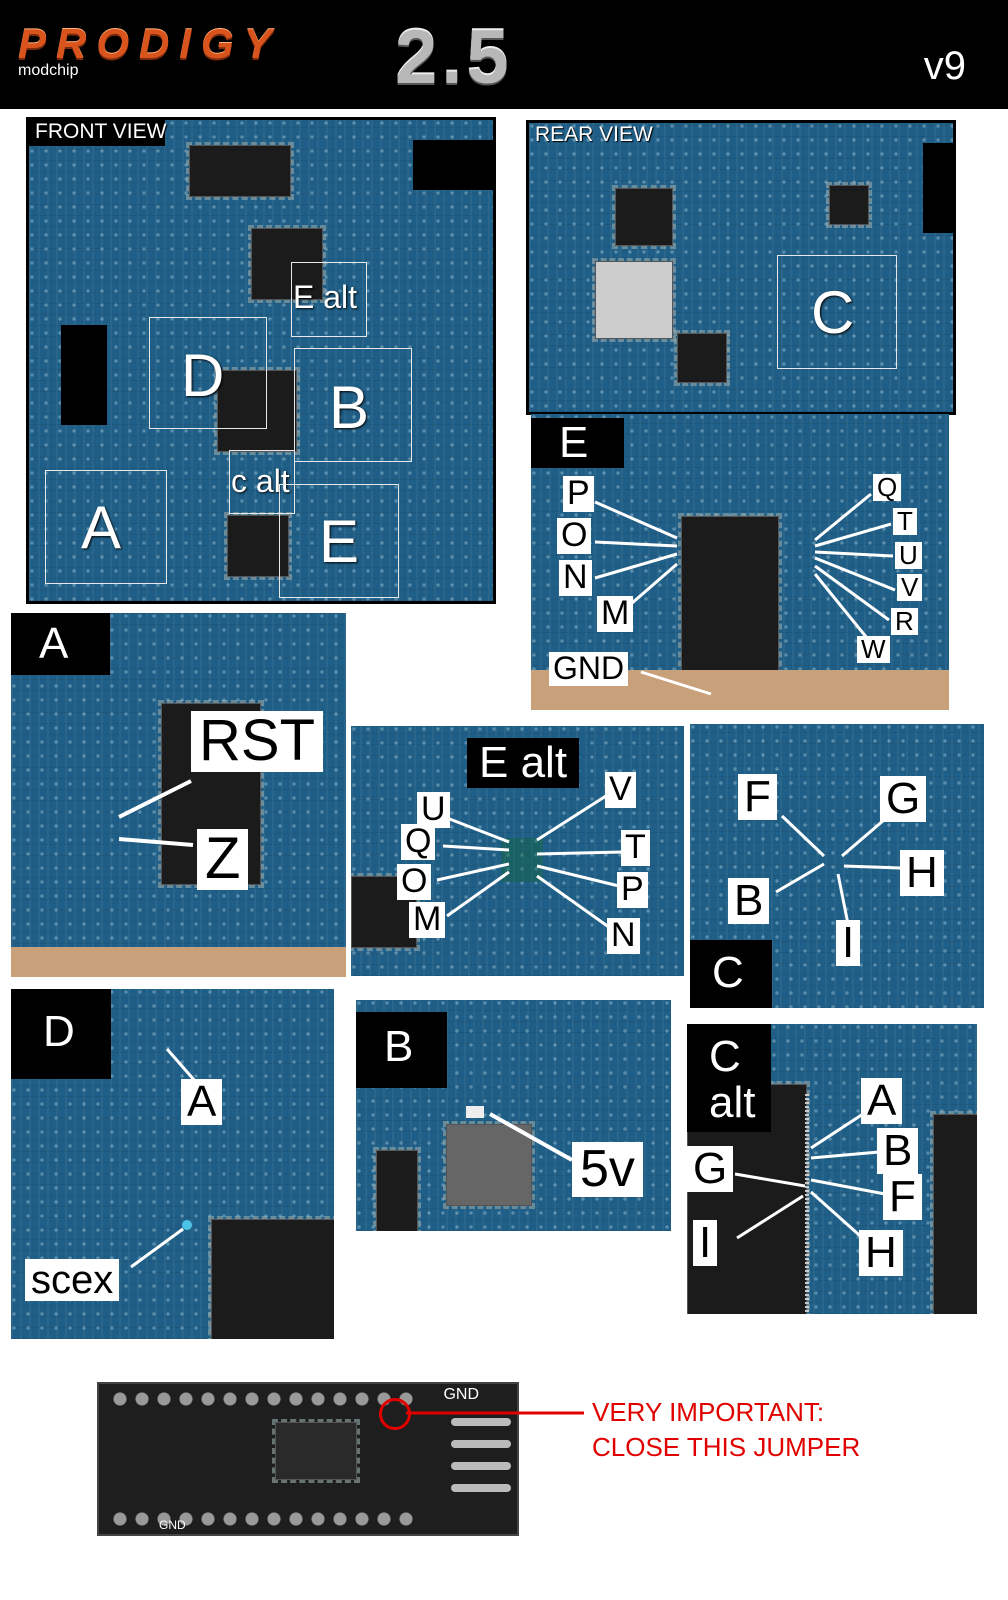 The width and height of the screenshot is (1008, 1600). What do you see at coordinates (513, 1115) in the screenshot?
I see `panel-b: B 5v` at bounding box center [513, 1115].